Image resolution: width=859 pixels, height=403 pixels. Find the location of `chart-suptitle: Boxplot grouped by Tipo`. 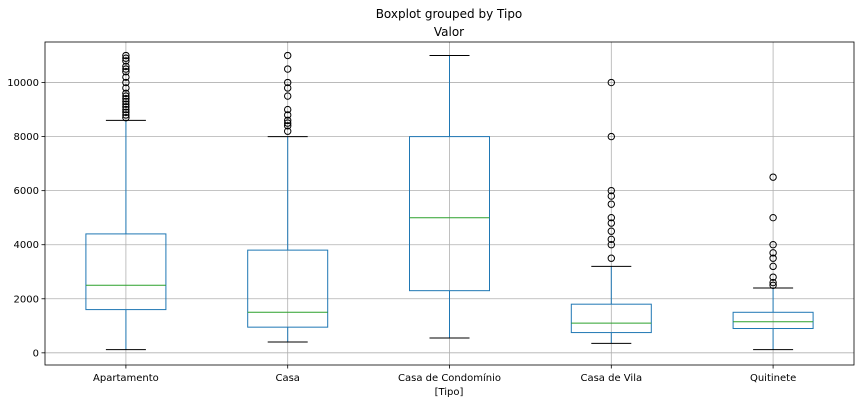

chart-suptitle: Boxplot grouped by Tipo is located at coordinates (449, 14).